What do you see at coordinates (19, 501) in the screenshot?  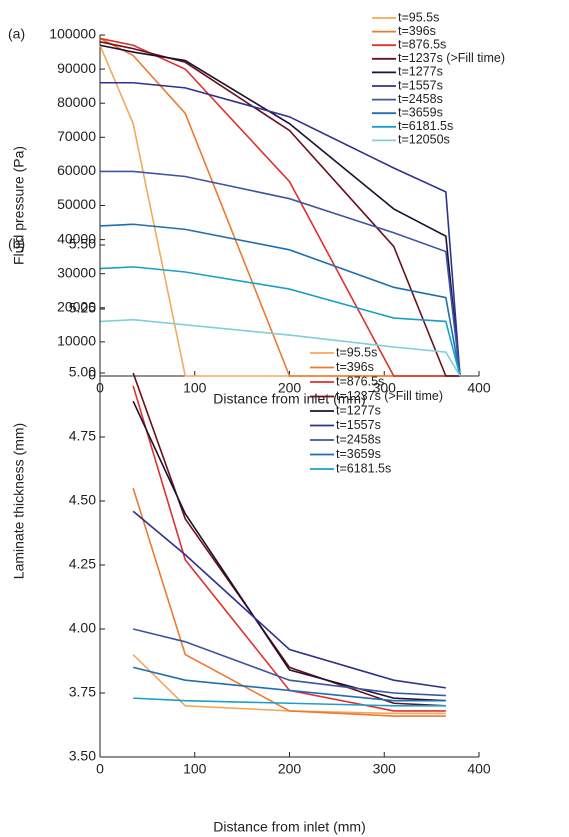 I see `y-axis-label: Laminate thickness (mm)` at bounding box center [19, 501].